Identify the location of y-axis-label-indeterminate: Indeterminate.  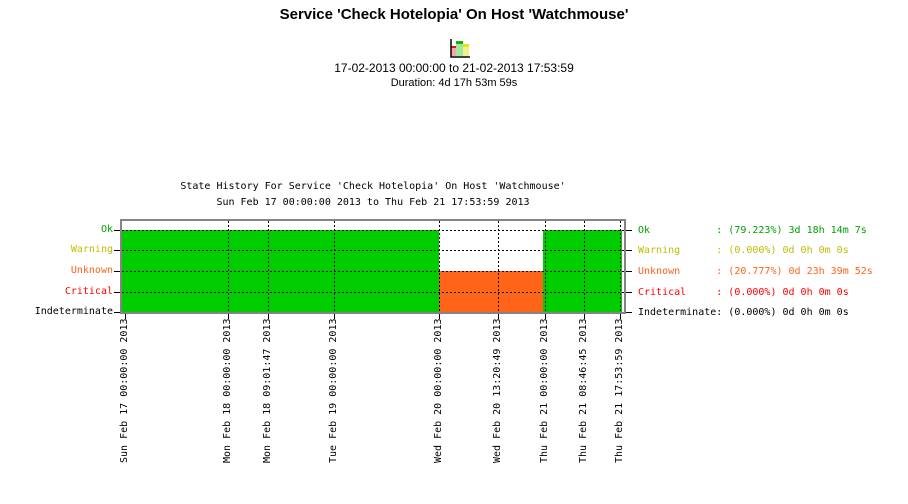
(73, 311).